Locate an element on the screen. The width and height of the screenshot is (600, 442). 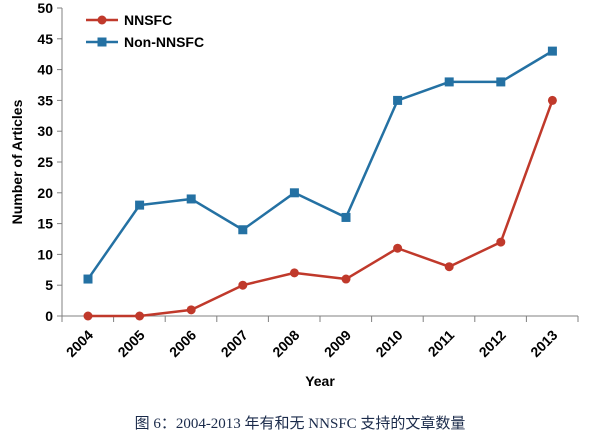
legend-label: Non-NNSFC is located at coordinates (164, 42).